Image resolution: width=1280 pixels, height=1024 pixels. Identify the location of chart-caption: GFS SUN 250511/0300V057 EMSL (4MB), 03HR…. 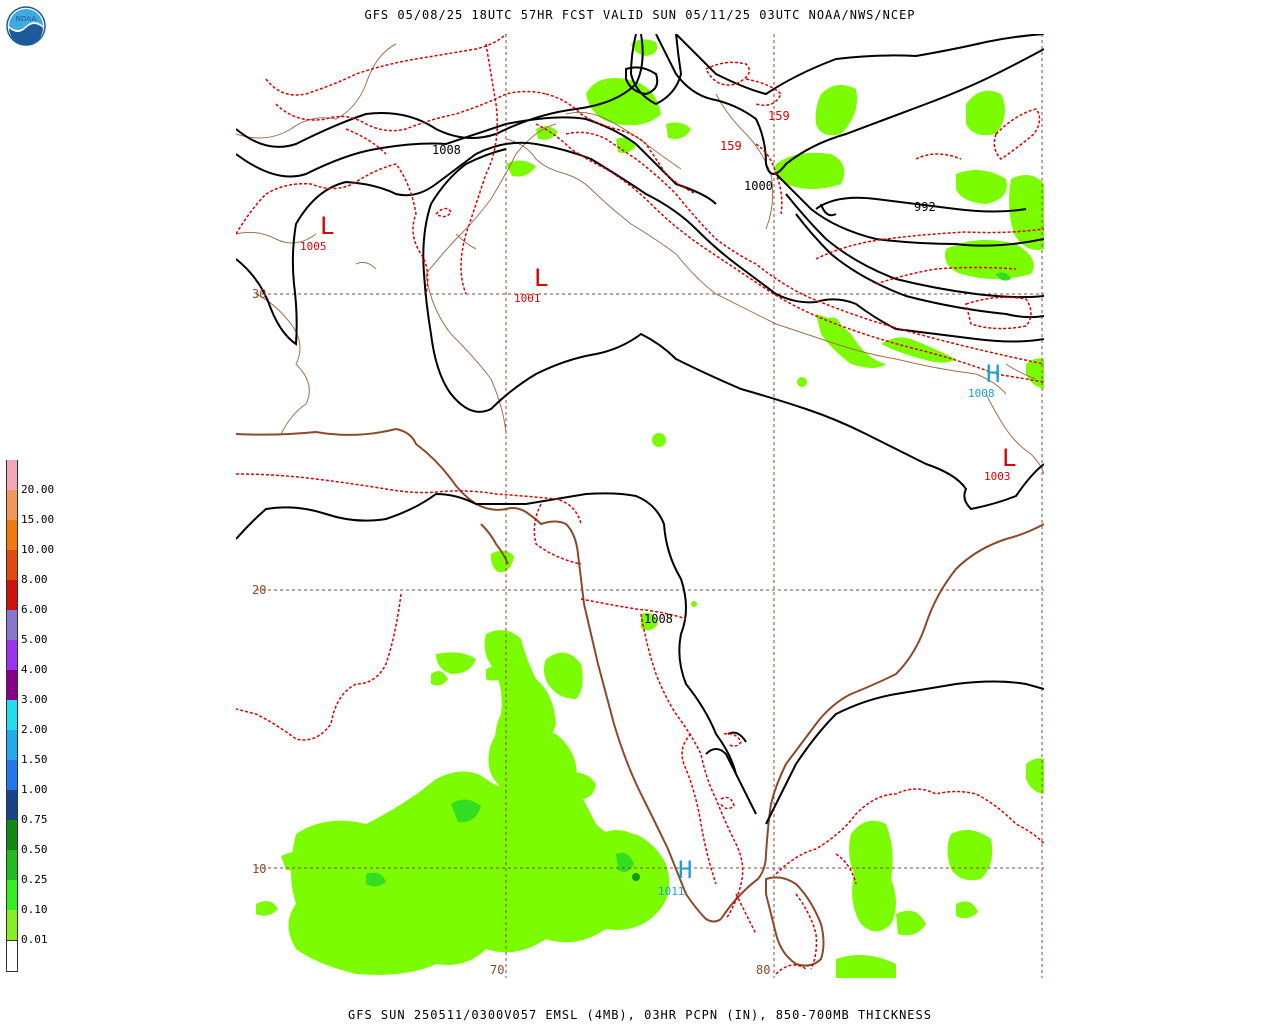
(640, 1015).